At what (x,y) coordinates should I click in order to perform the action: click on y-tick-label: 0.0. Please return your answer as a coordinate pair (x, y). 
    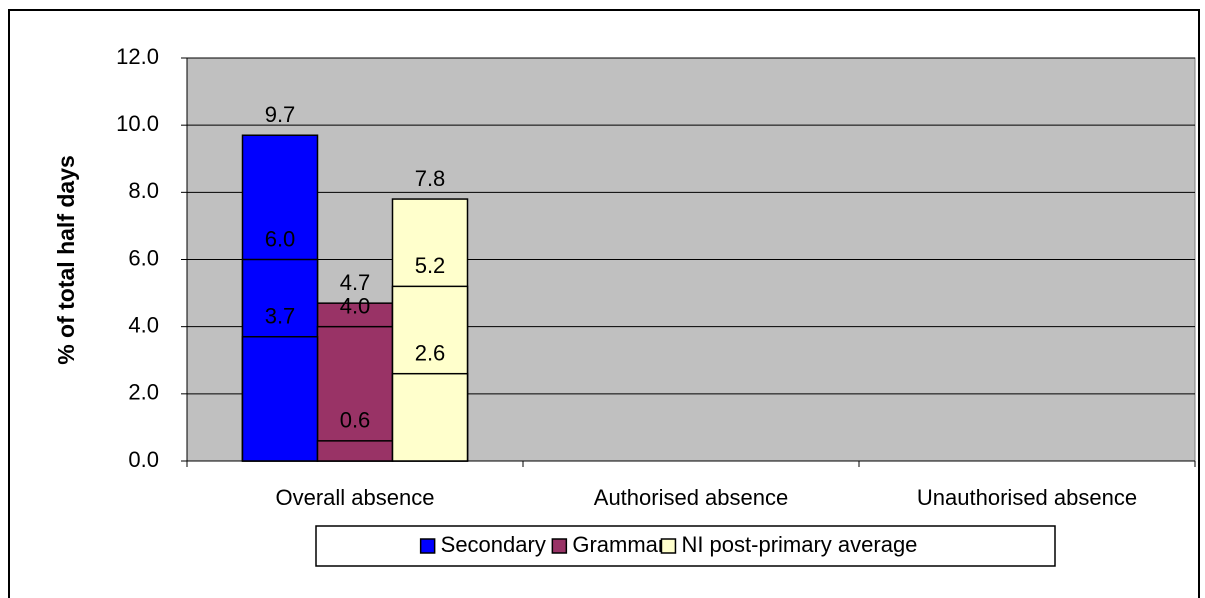
    Looking at the image, I should click on (143, 459).